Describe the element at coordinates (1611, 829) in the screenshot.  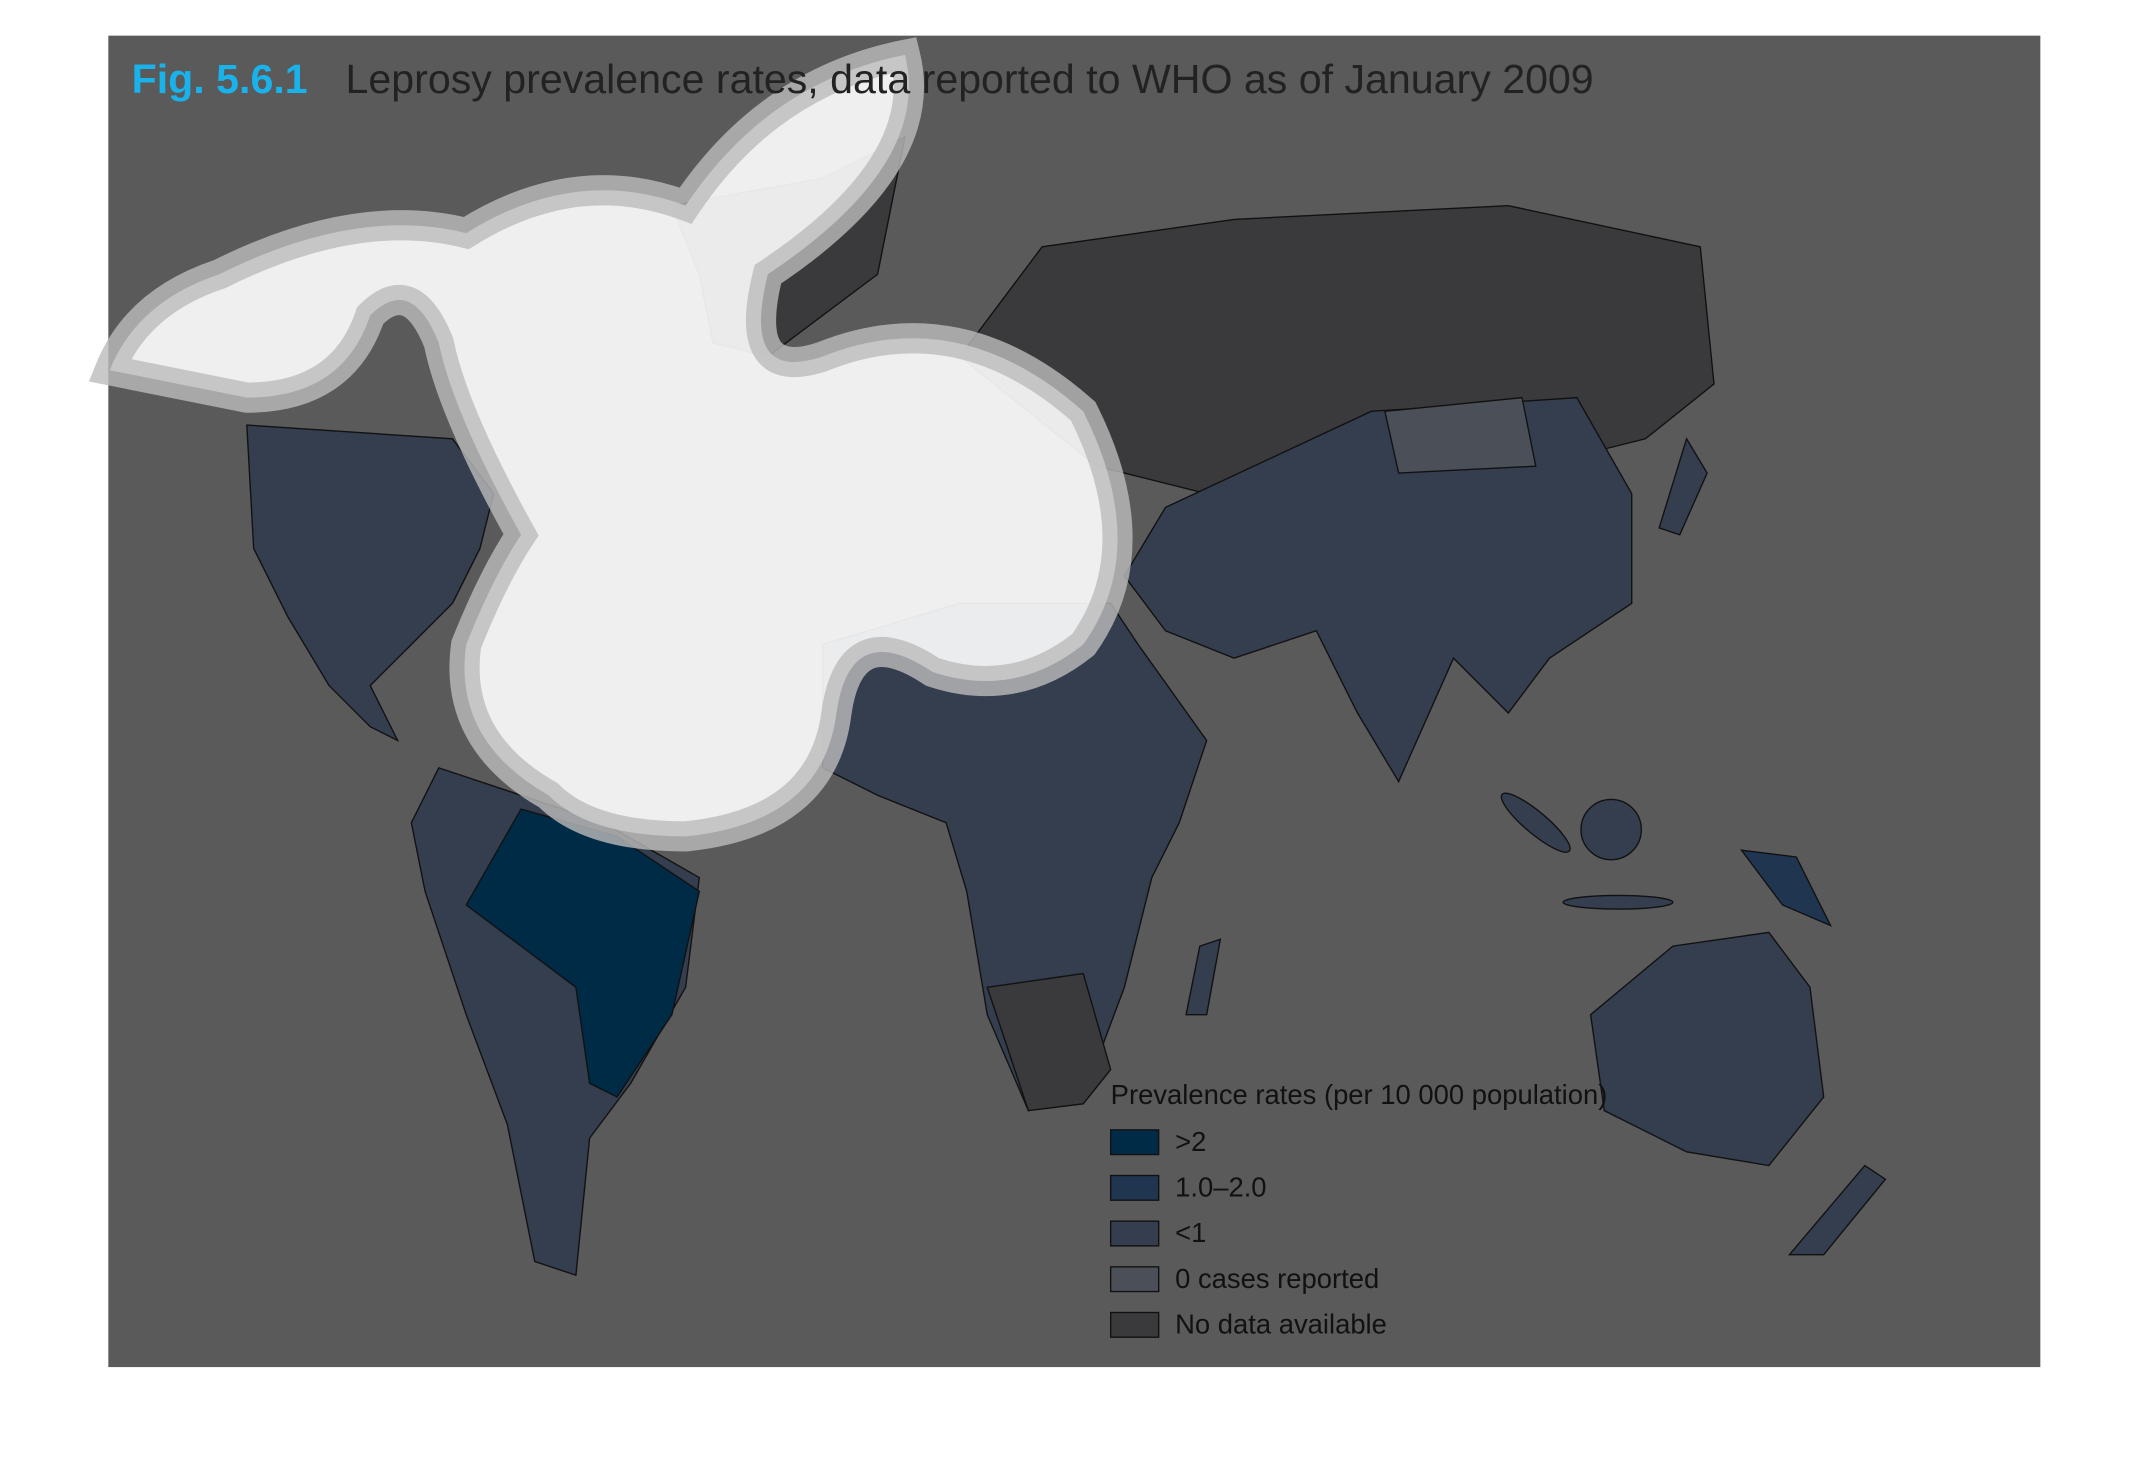
I see `borneo` at that location.